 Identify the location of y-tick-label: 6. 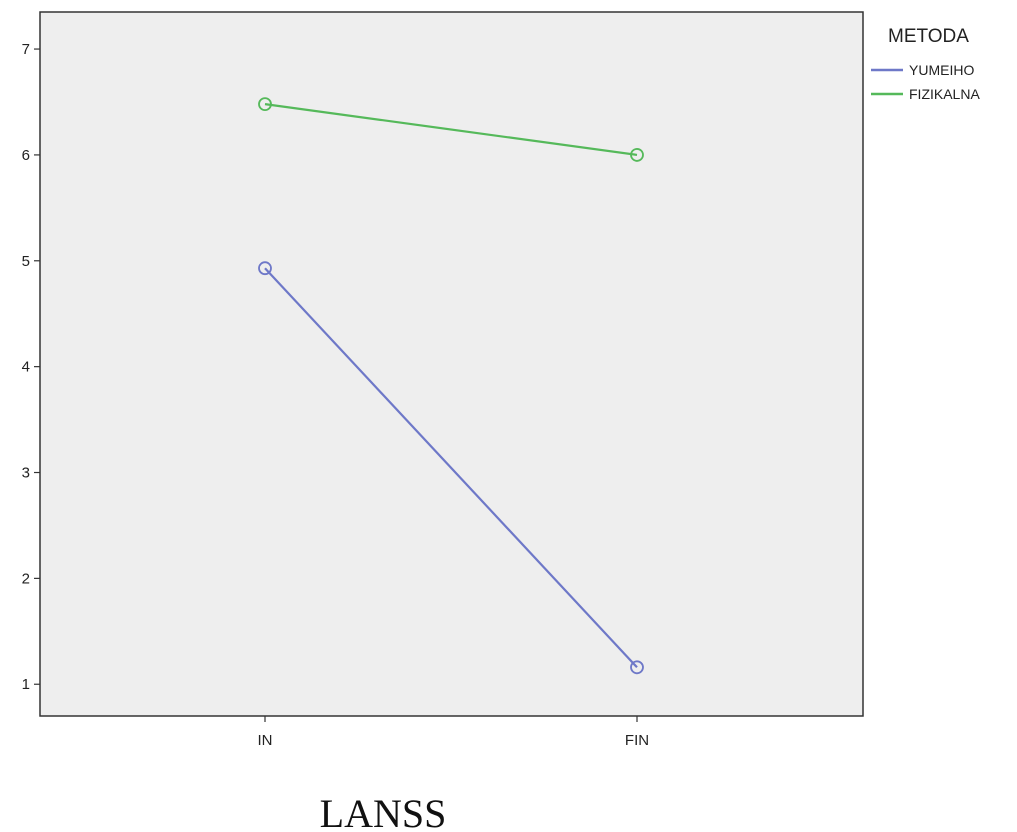
(26, 155).